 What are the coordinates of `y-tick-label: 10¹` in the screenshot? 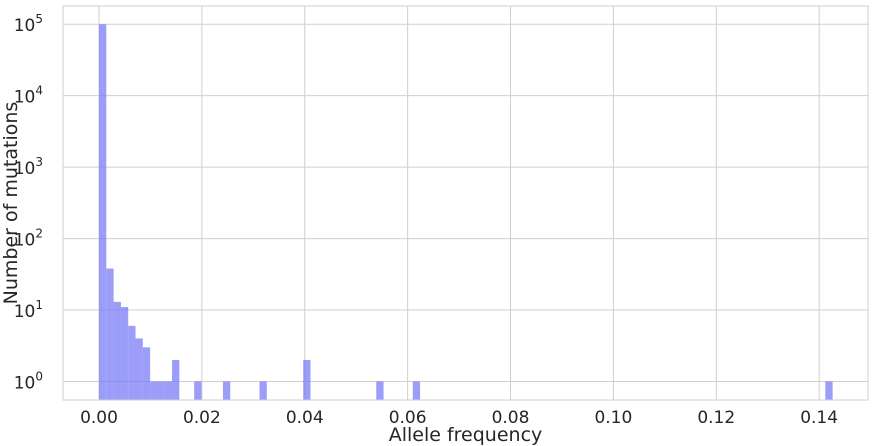 It's located at (28, 310).